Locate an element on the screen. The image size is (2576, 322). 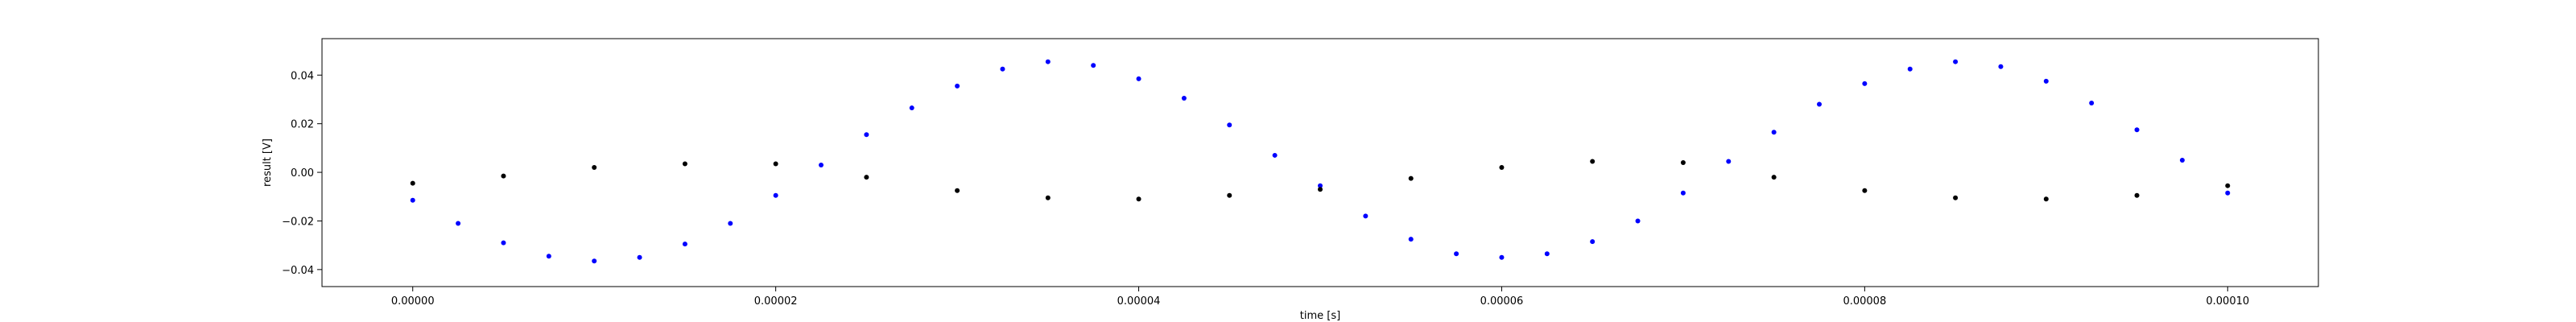
y-axis: −0.04 −0.02 0.00 0.02 0.04 is located at coordinates (302, 173).